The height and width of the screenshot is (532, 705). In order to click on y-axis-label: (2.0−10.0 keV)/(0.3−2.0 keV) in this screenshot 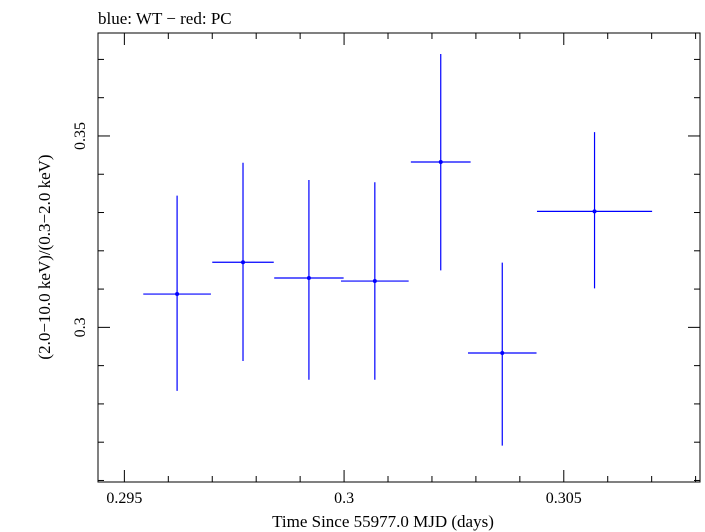, I will do `click(44, 256)`.